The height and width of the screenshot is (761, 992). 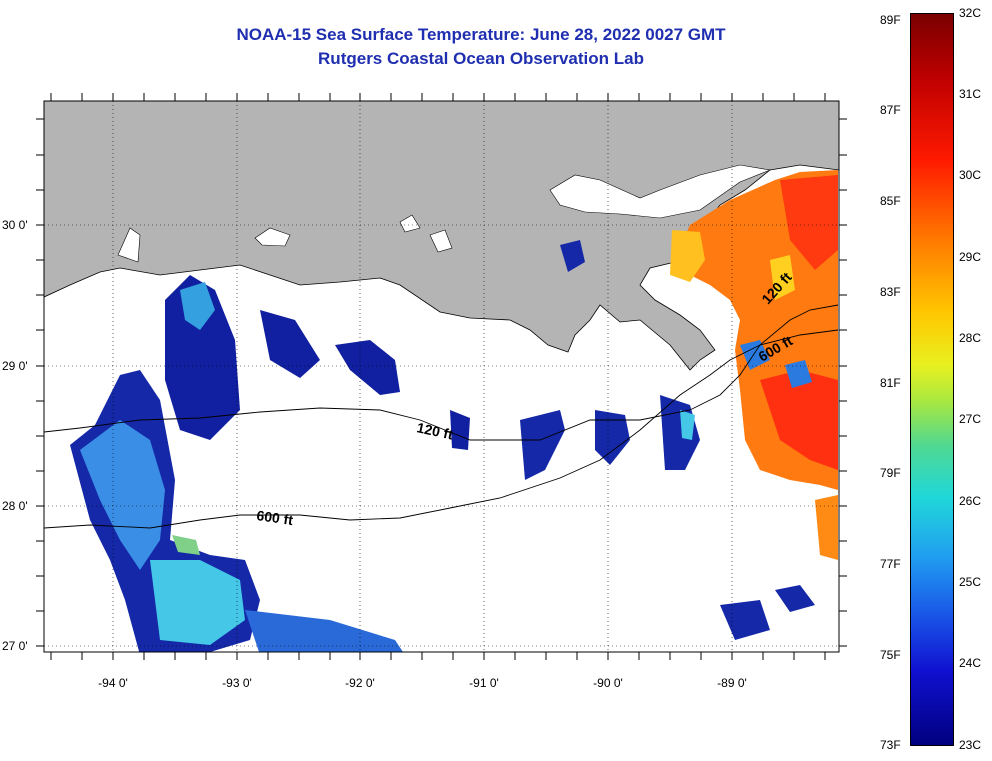 What do you see at coordinates (970, 94) in the screenshot?
I see `colorbar-c-label: 31C` at bounding box center [970, 94].